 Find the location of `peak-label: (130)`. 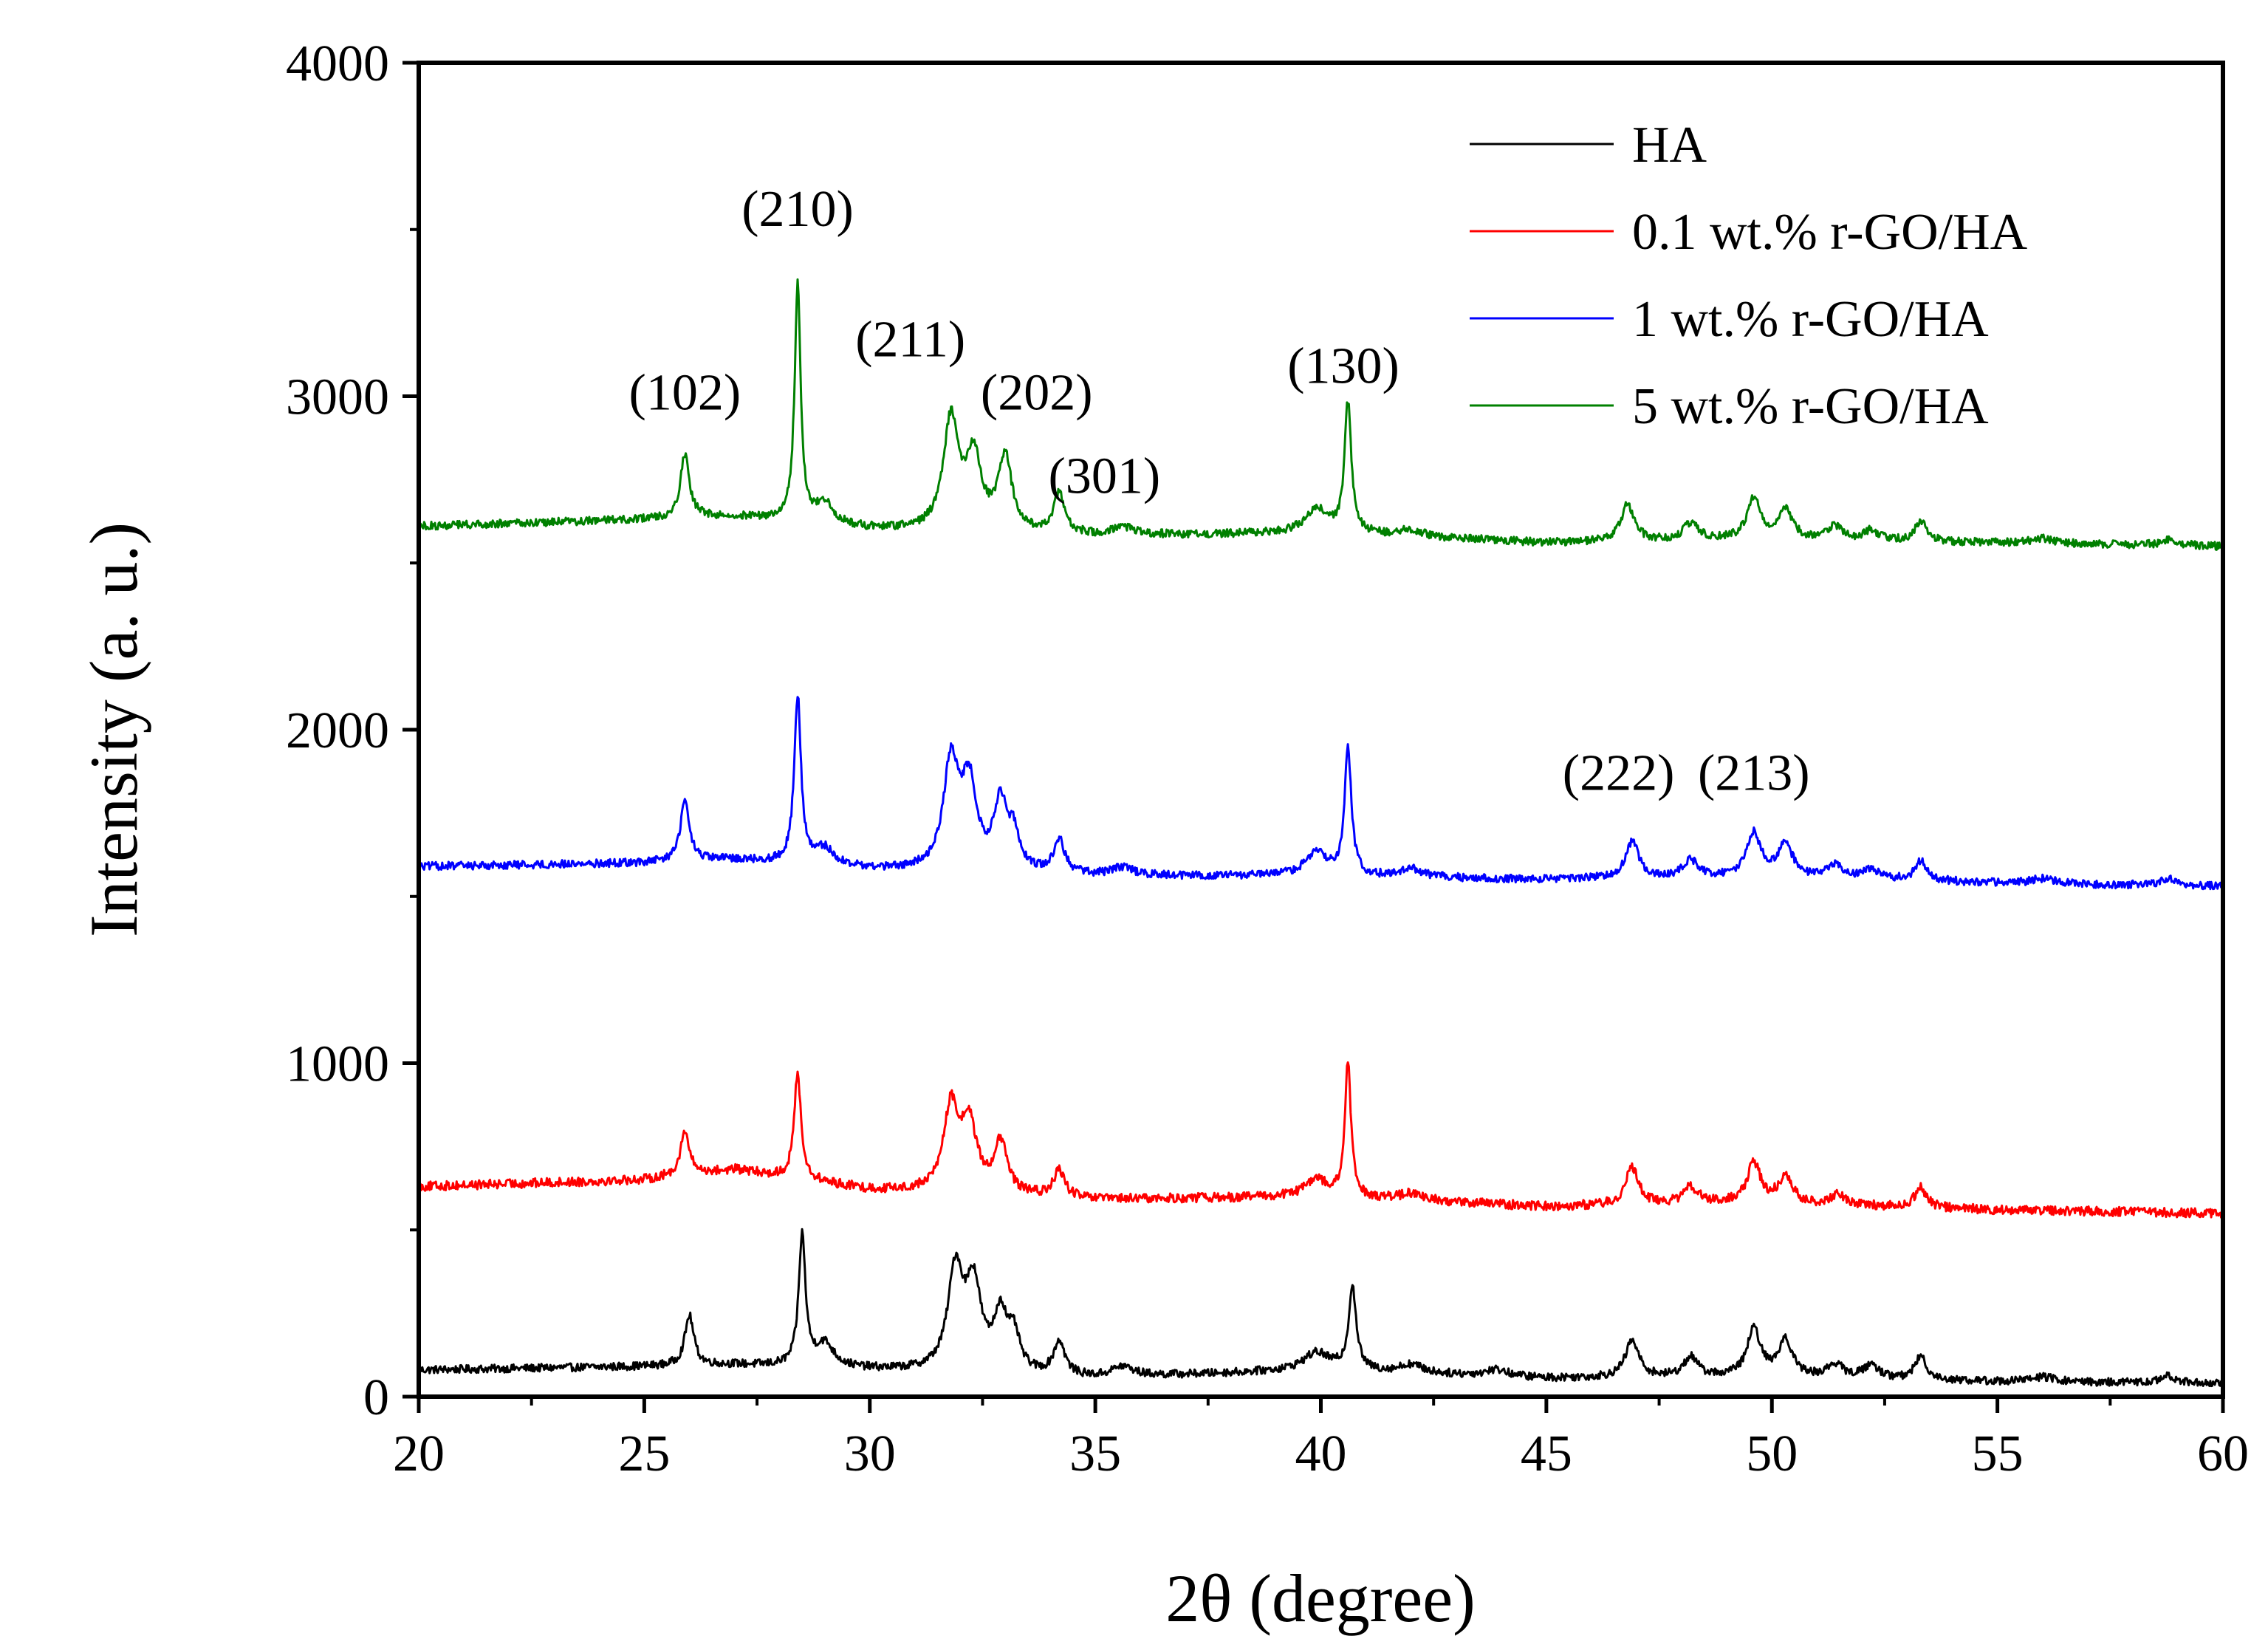

peak-label: (130) is located at coordinates (1343, 366).